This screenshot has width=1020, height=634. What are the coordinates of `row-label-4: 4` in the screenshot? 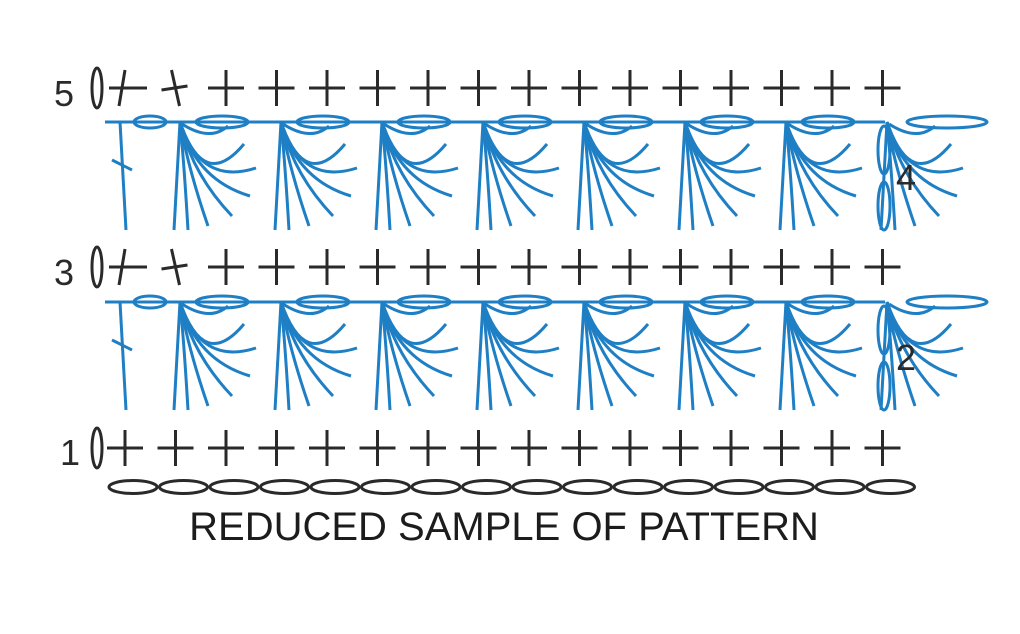 It's located at (906, 177).